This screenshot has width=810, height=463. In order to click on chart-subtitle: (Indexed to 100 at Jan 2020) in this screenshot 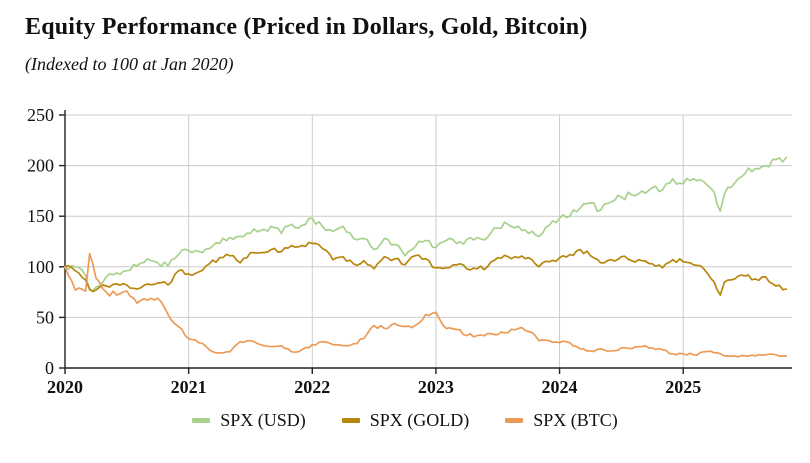, I will do `click(129, 64)`.